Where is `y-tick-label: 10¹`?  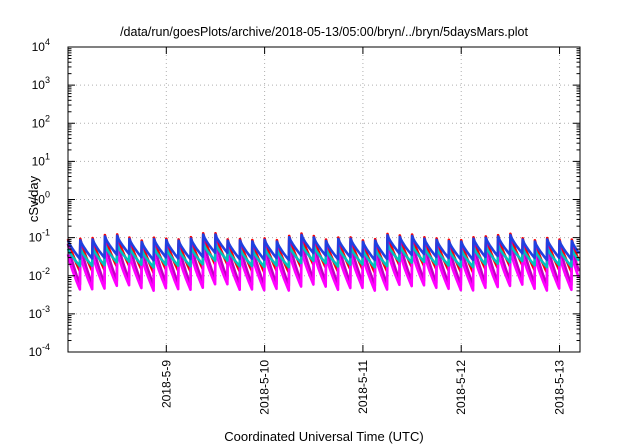
y-tick-label: 10¹ is located at coordinates (41, 159).